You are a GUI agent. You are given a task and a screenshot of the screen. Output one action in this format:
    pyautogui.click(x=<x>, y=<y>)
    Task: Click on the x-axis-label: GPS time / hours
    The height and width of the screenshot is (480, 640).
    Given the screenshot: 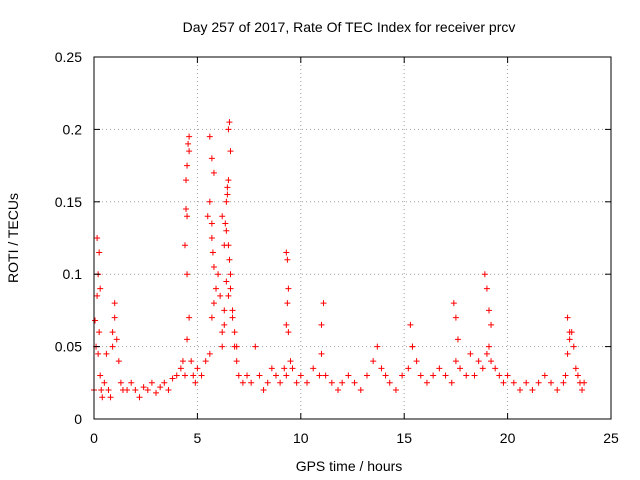 What is the action you would take?
    pyautogui.click(x=349, y=466)
    